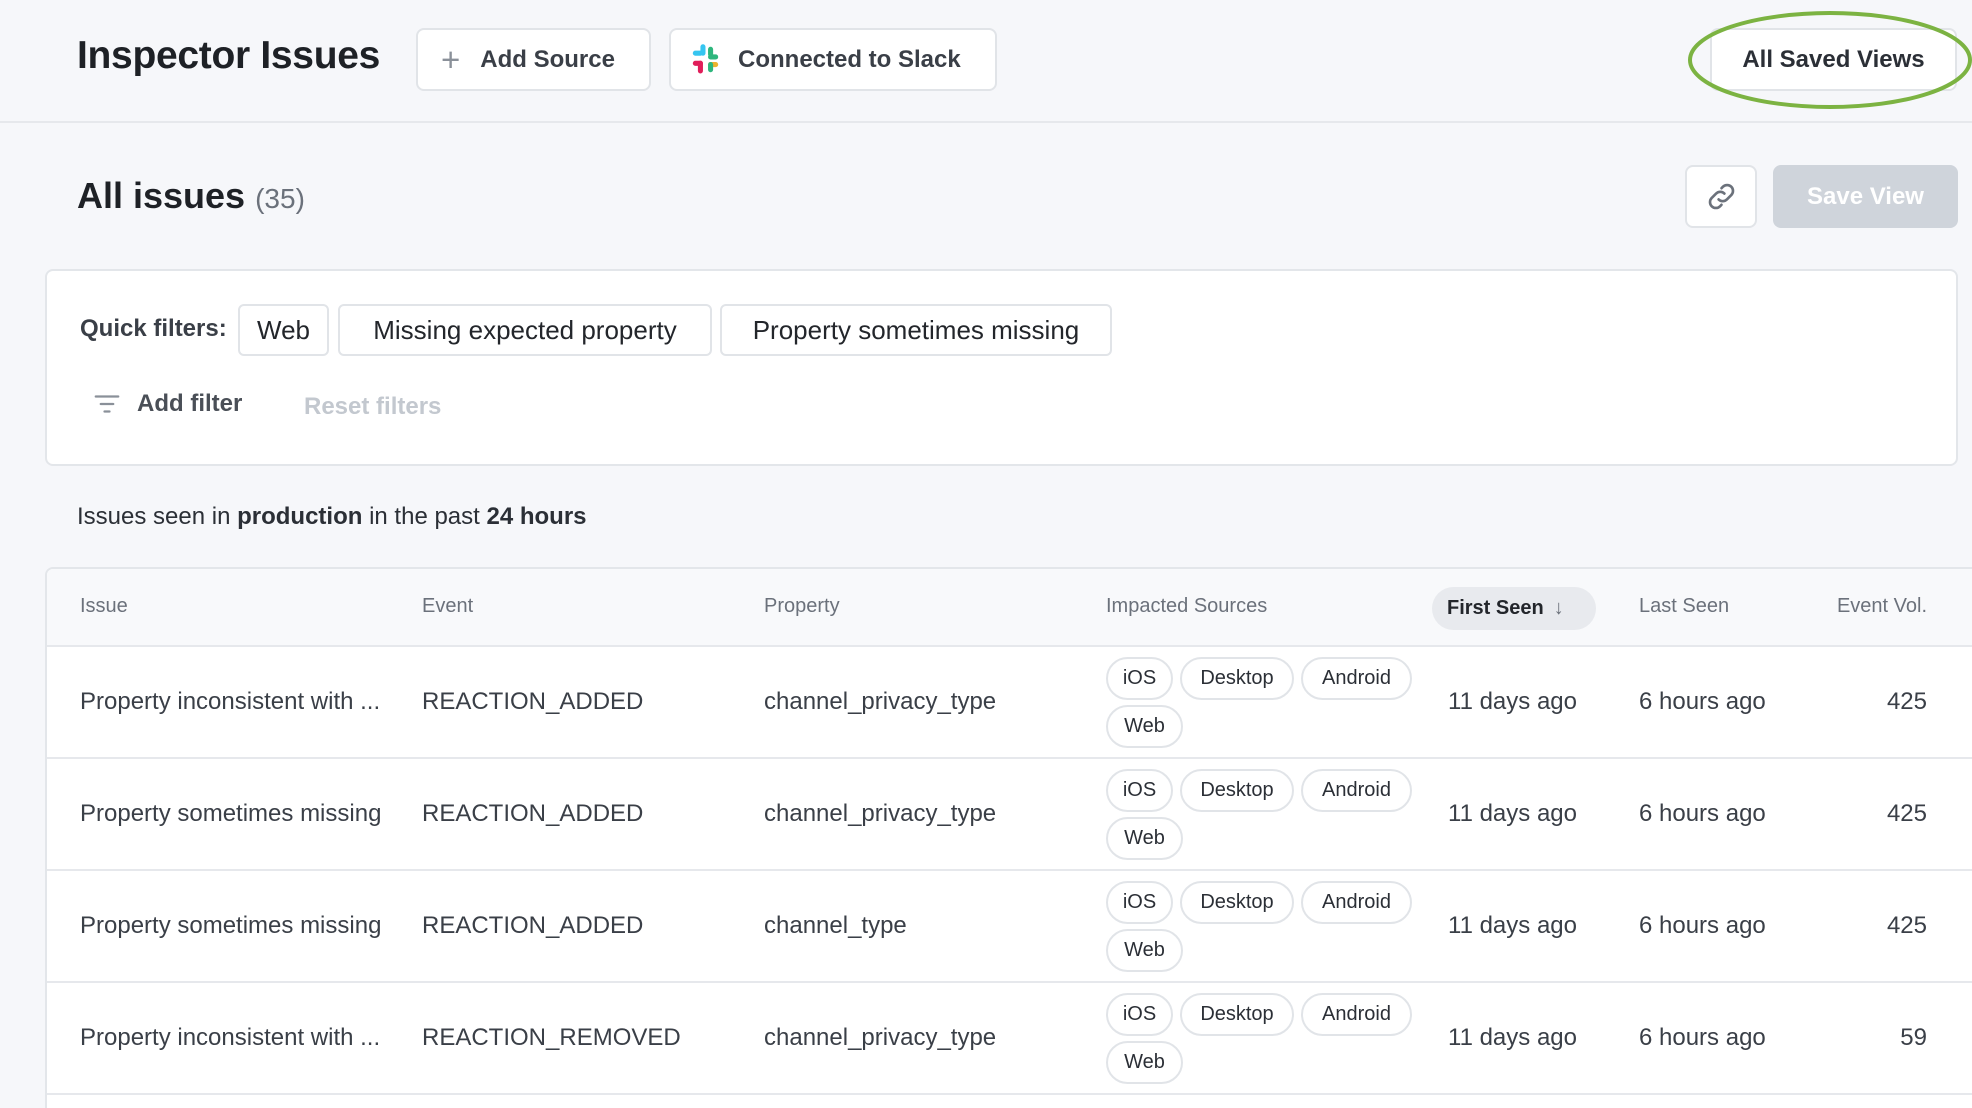 The height and width of the screenshot is (1108, 1972). Describe the element at coordinates (1187, 606) in the screenshot. I see `column-impacted-sources: Impacted Sources` at that location.